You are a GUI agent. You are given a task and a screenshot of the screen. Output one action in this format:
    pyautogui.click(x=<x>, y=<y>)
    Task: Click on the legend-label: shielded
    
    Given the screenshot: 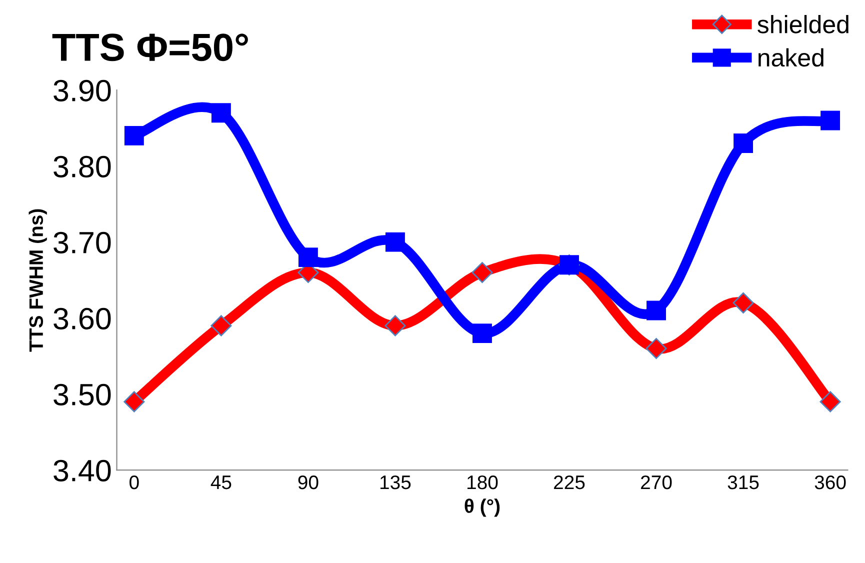 What is the action you would take?
    pyautogui.click(x=803, y=24)
    